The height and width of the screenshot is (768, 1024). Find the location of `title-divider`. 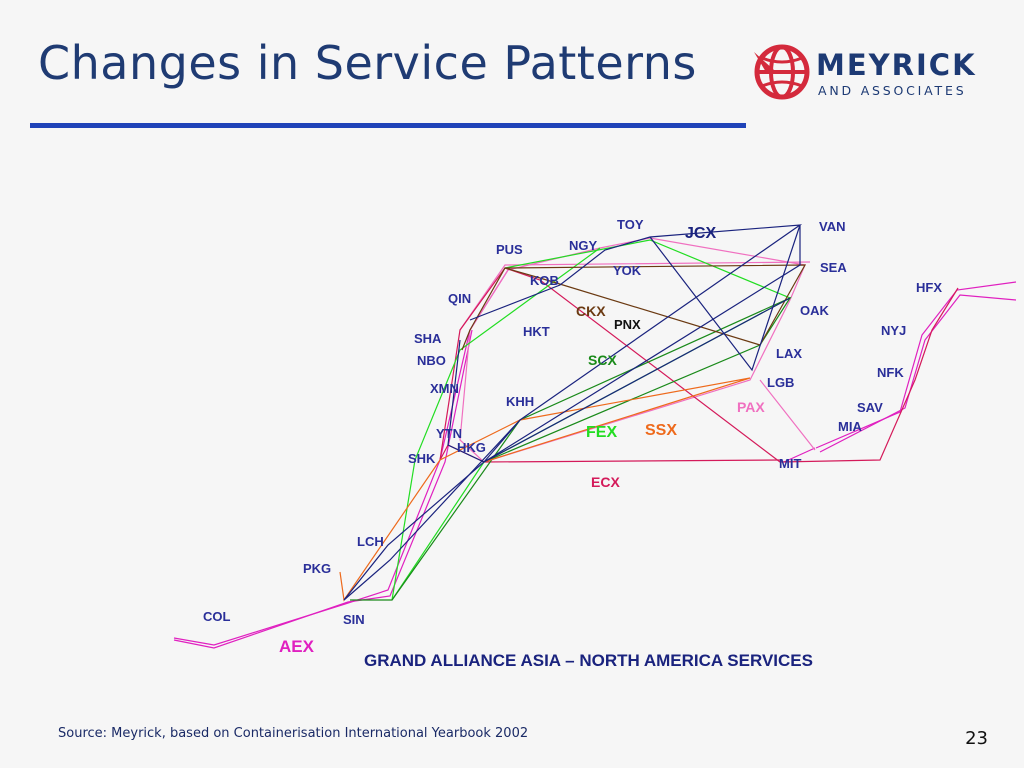

title-divider is located at coordinates (388, 125).